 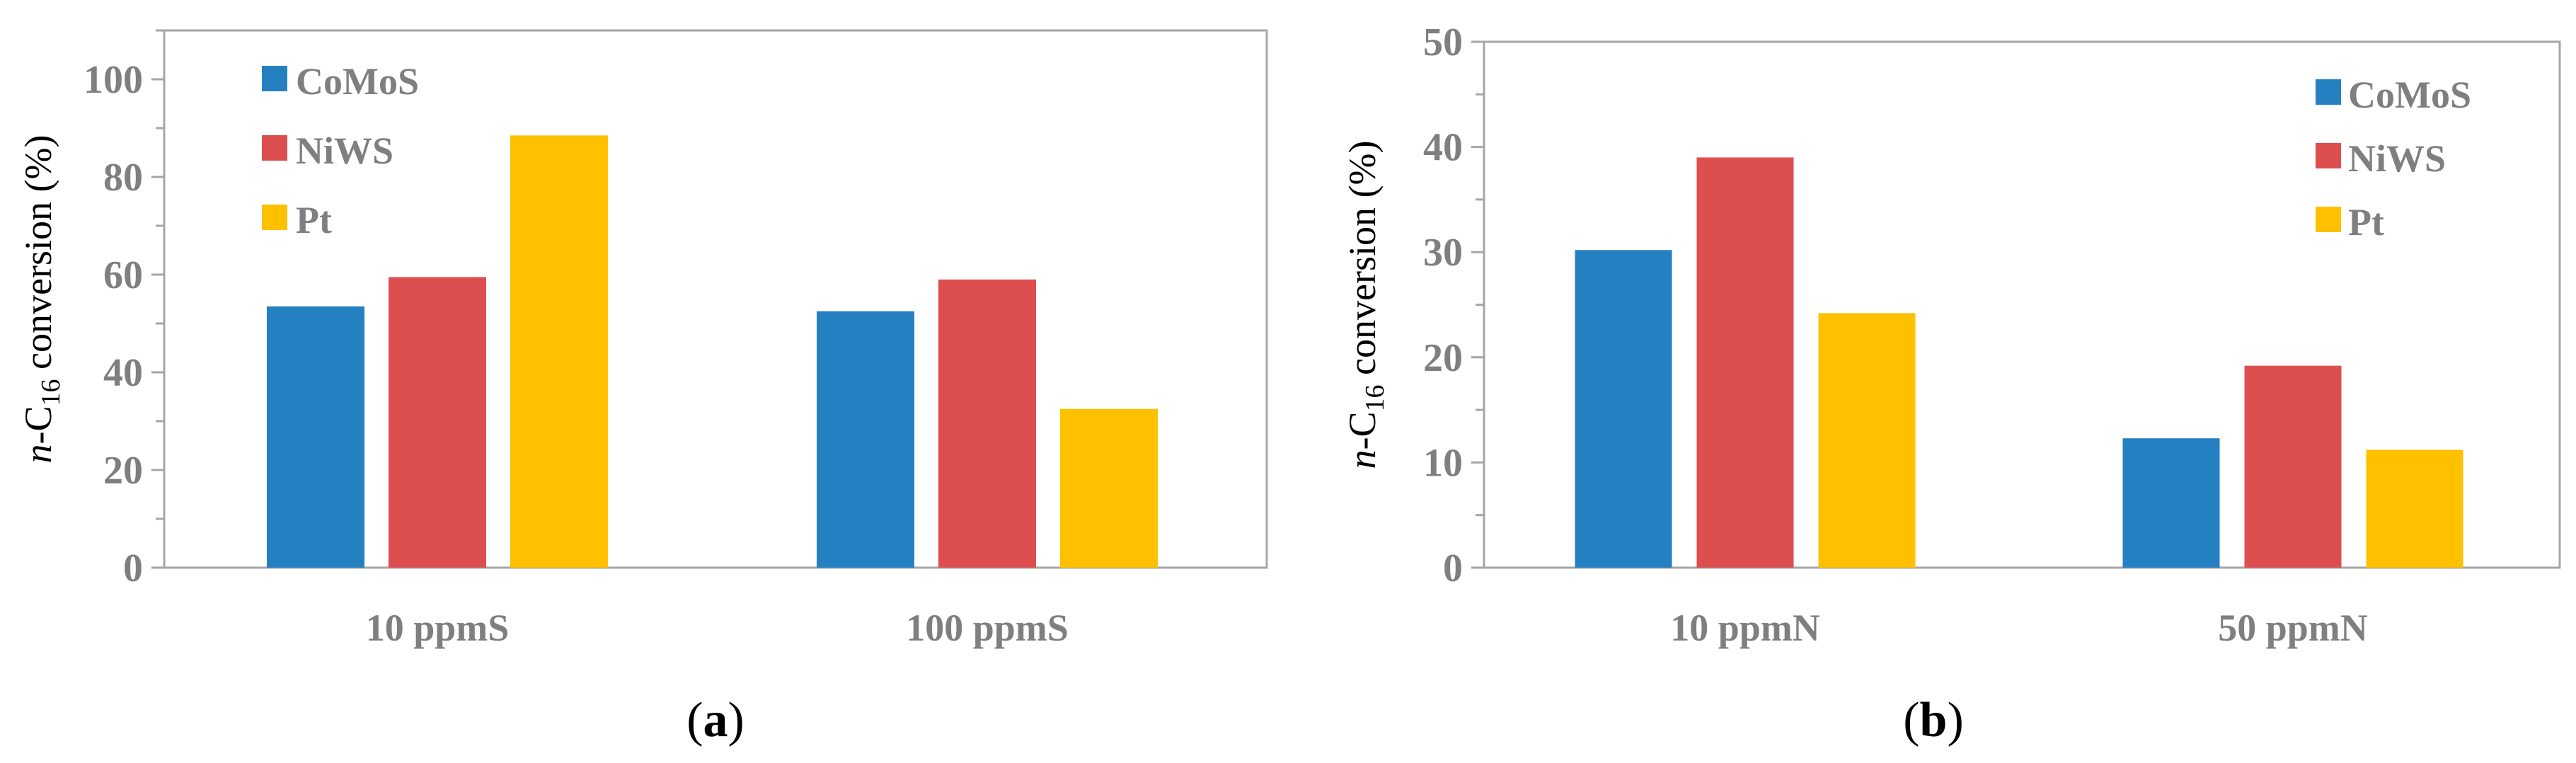 I want to click on bar-comos-50-ppmn, so click(x=2171, y=503).